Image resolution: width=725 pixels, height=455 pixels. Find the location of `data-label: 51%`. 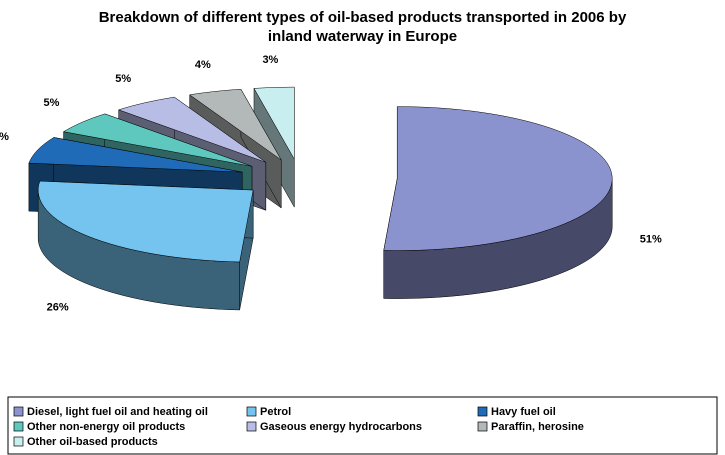

data-label: 51% is located at coordinates (651, 239).